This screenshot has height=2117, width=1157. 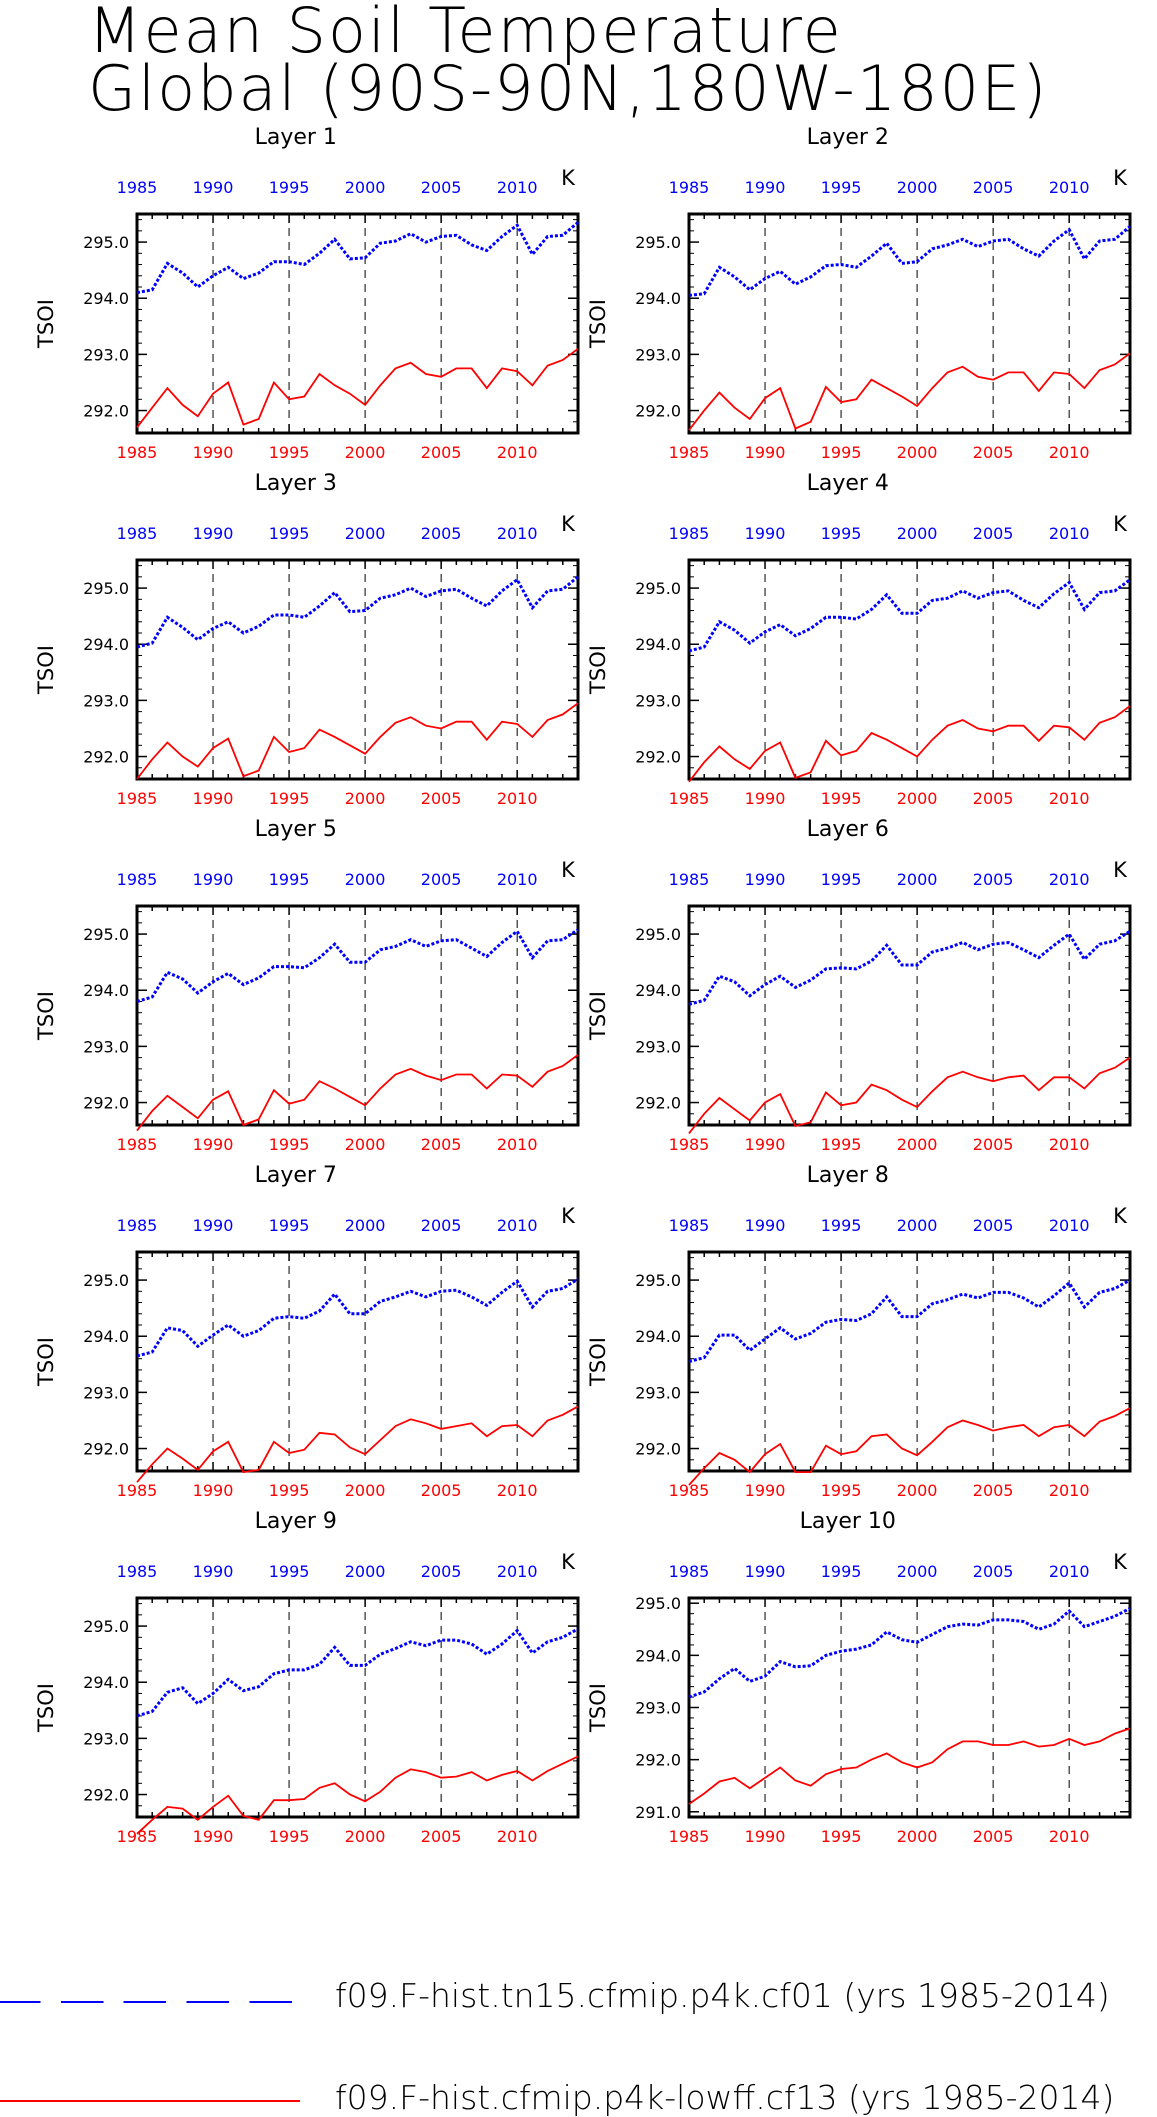 I want to click on panel-title: Layer 6, so click(x=848, y=829).